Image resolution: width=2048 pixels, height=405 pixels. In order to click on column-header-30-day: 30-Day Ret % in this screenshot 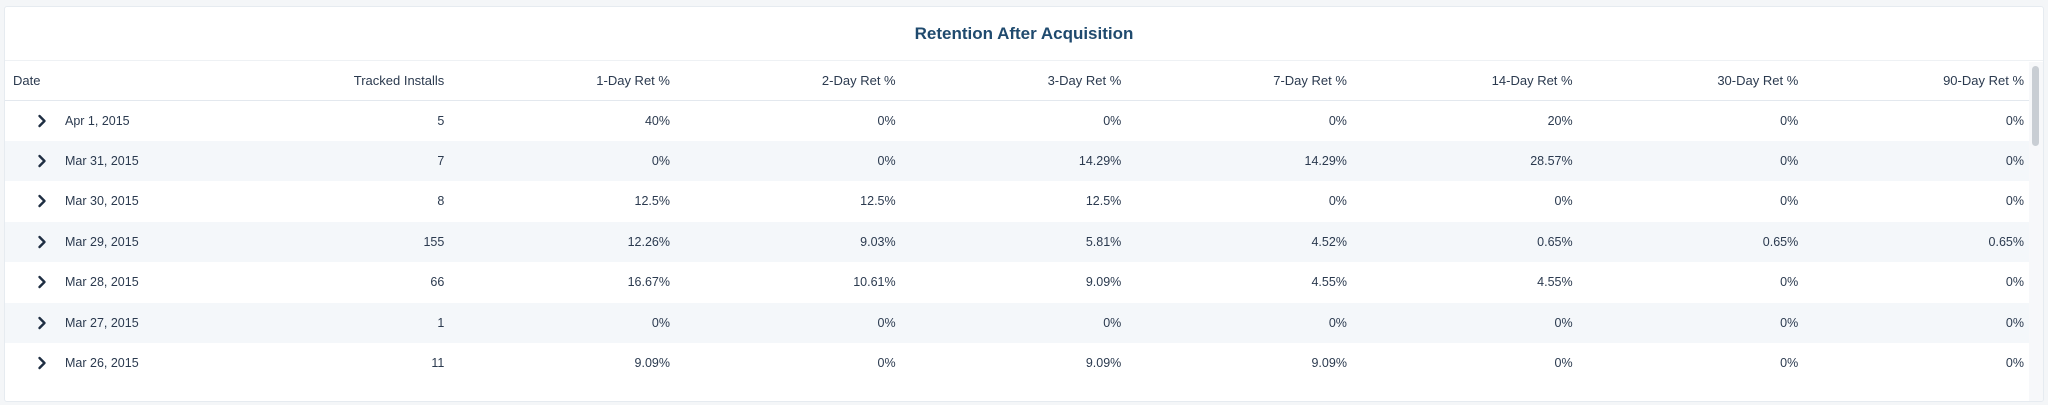, I will do `click(1758, 81)`.